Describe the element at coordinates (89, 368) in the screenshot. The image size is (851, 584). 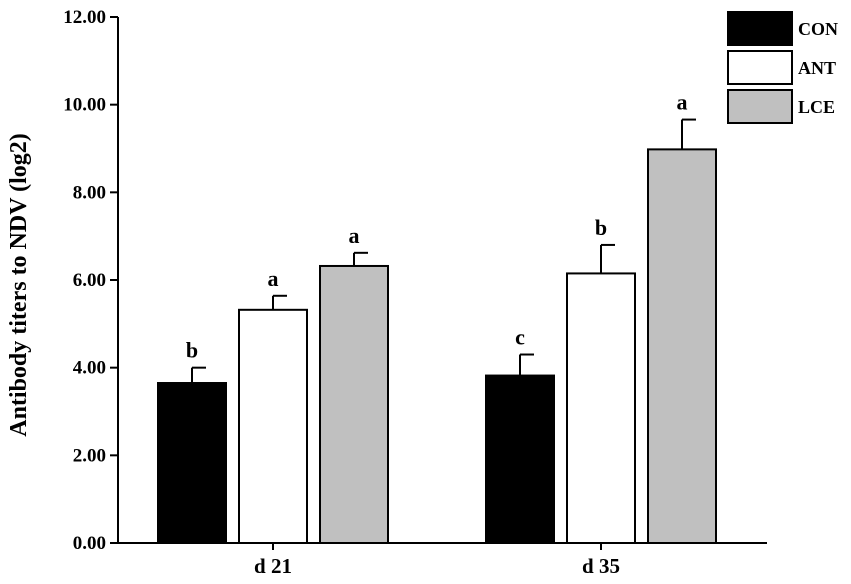
I see `y-tick-label: 4.00` at that location.